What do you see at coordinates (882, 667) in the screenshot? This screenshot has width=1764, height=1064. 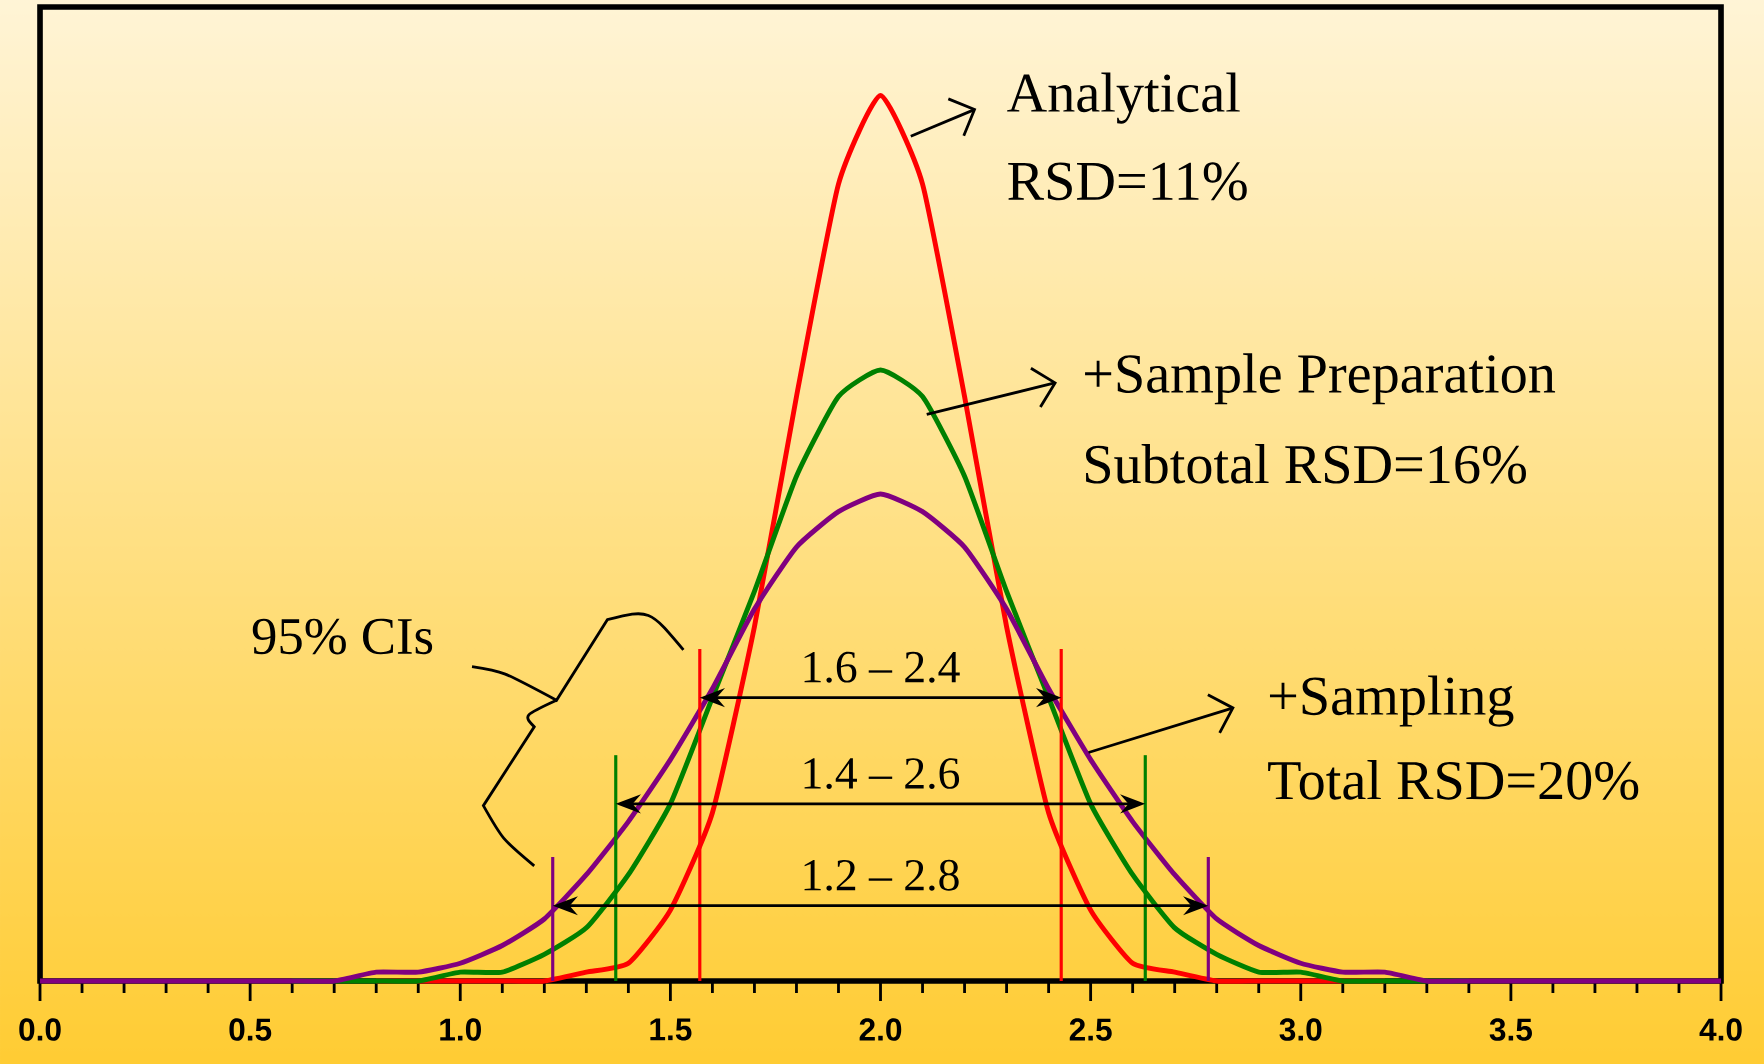 I see `annotation: 1.6 – 2.4` at bounding box center [882, 667].